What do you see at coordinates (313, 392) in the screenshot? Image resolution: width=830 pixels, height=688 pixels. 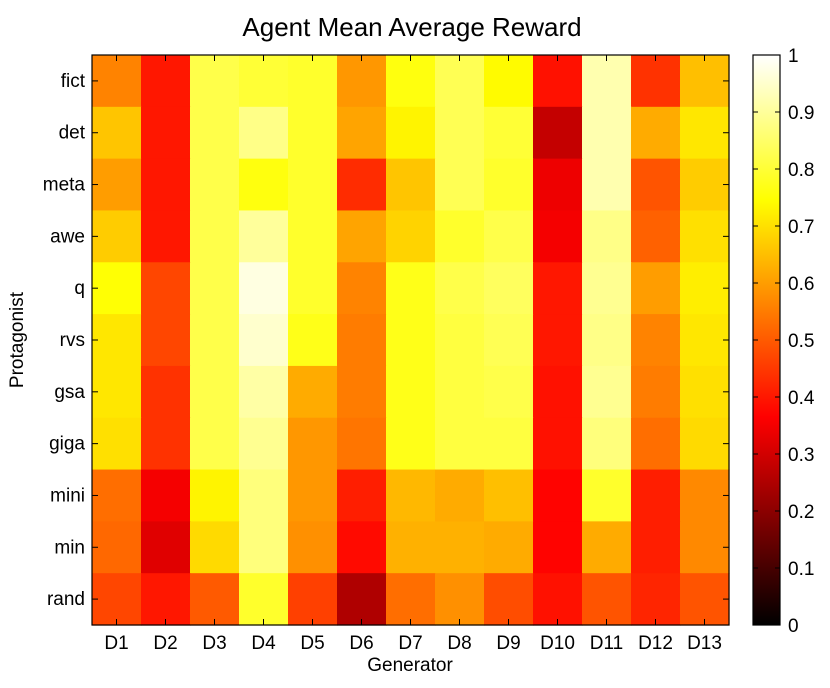 I see `heatmap-cell-gsa-D5` at bounding box center [313, 392].